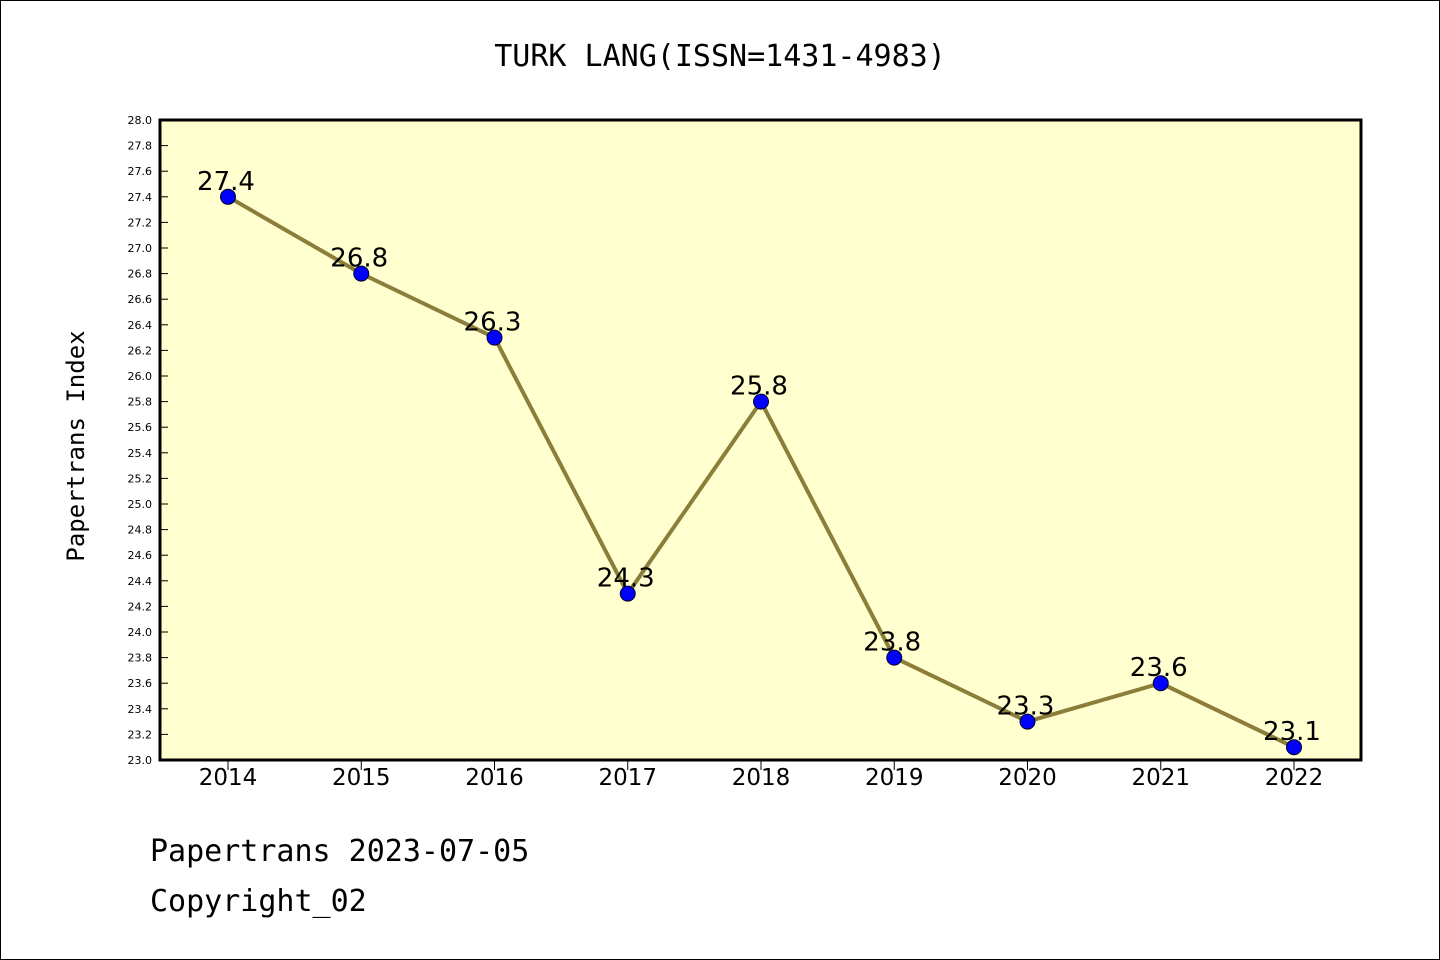 The height and width of the screenshot is (960, 1440). I want to click on data-label: 23.3, so click(1026, 707).